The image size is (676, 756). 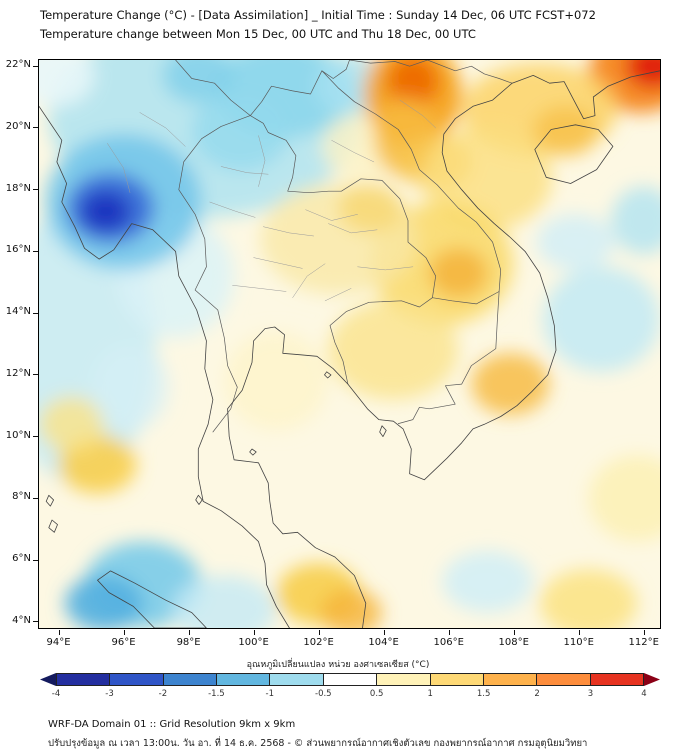 I want to click on colorbar-overflow-arrow, so click(x=652, y=679).